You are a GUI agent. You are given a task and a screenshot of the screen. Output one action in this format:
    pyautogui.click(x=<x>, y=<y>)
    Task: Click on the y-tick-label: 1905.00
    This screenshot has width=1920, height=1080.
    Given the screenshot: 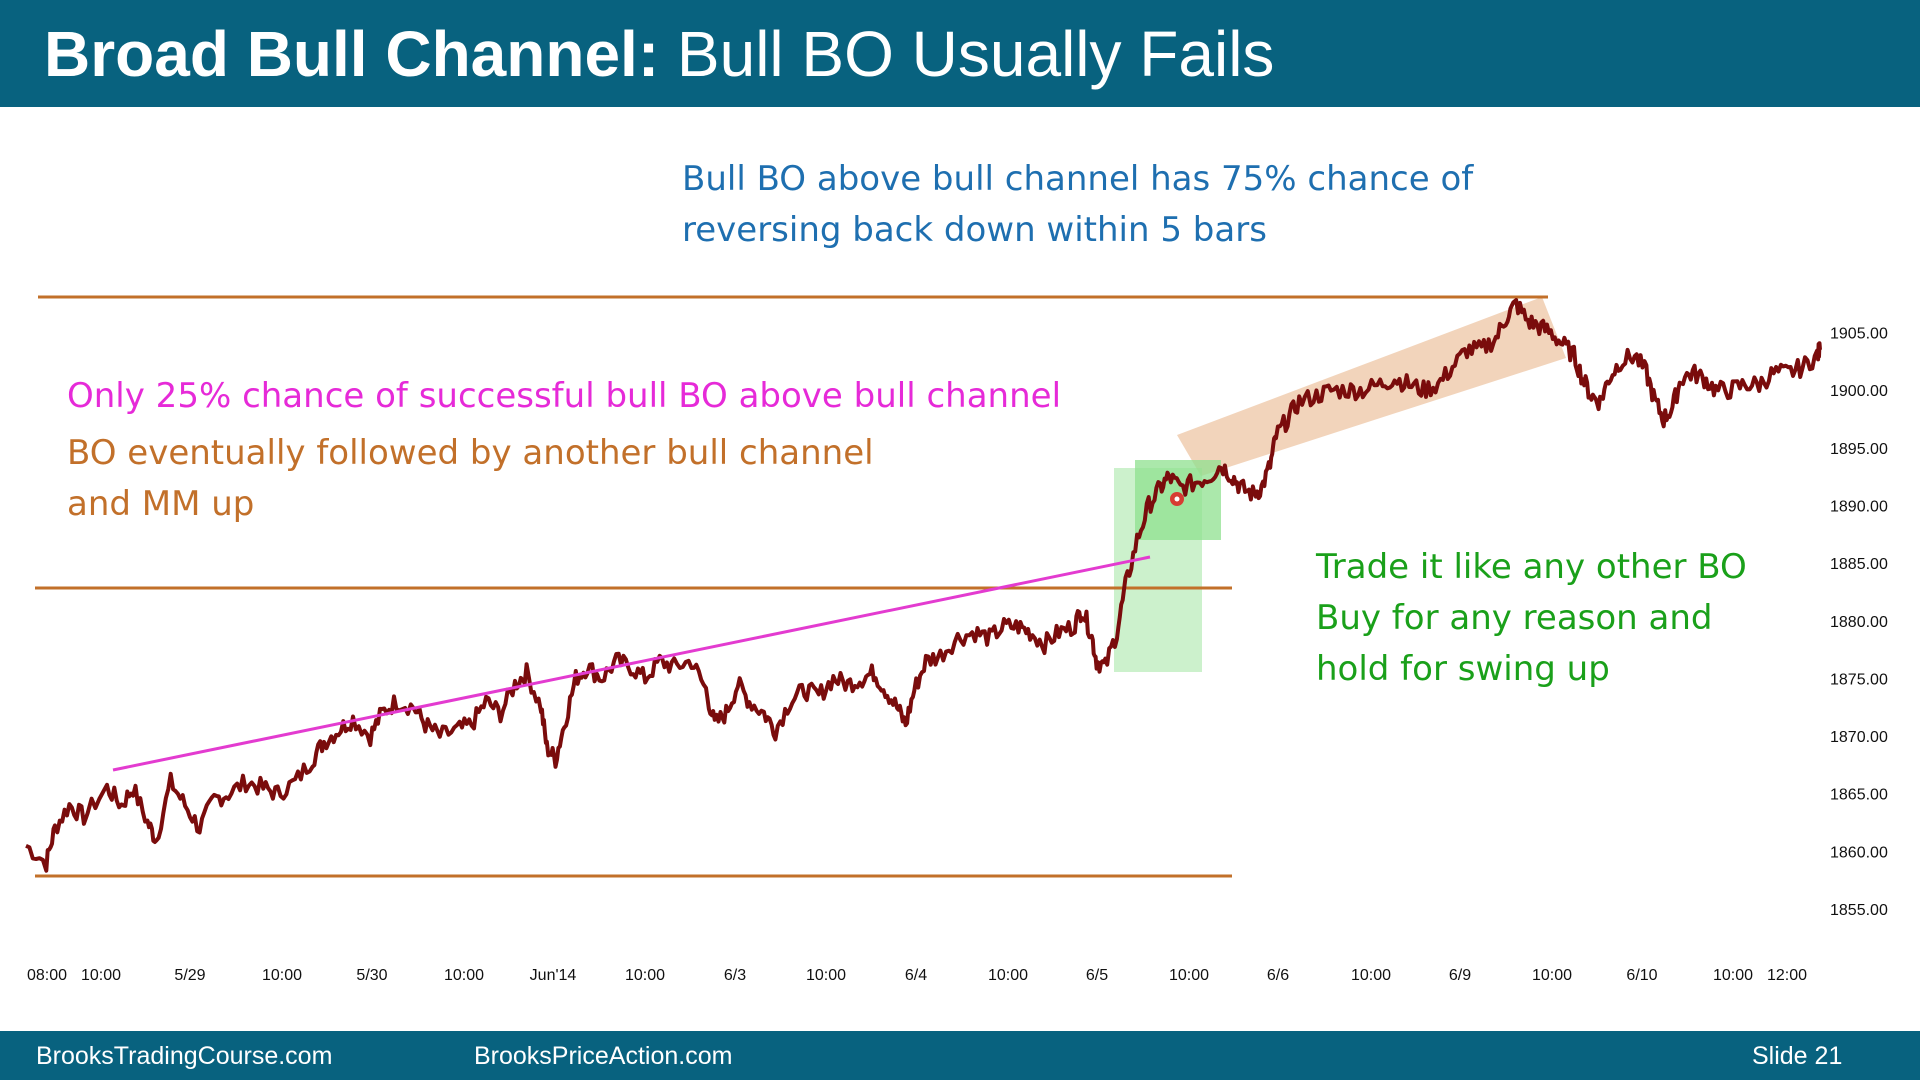 What is the action you would take?
    pyautogui.click(x=1859, y=334)
    